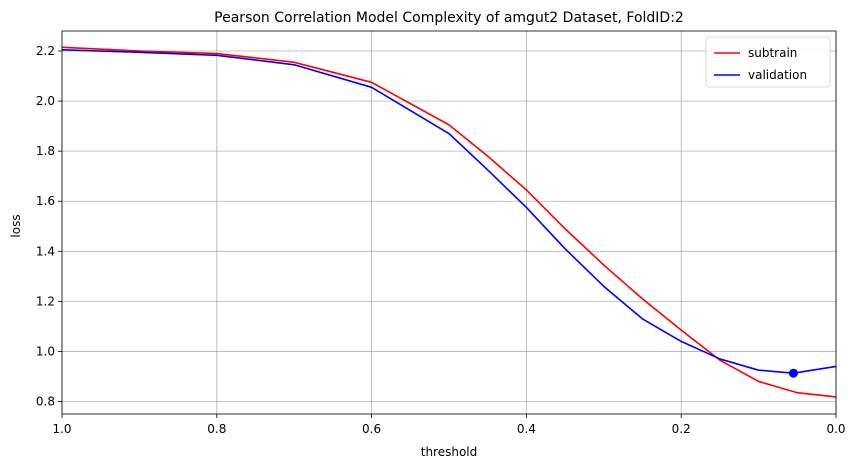 The width and height of the screenshot is (857, 468). What do you see at coordinates (45, 101) in the screenshot?
I see `y-tick-label: 2.0` at bounding box center [45, 101].